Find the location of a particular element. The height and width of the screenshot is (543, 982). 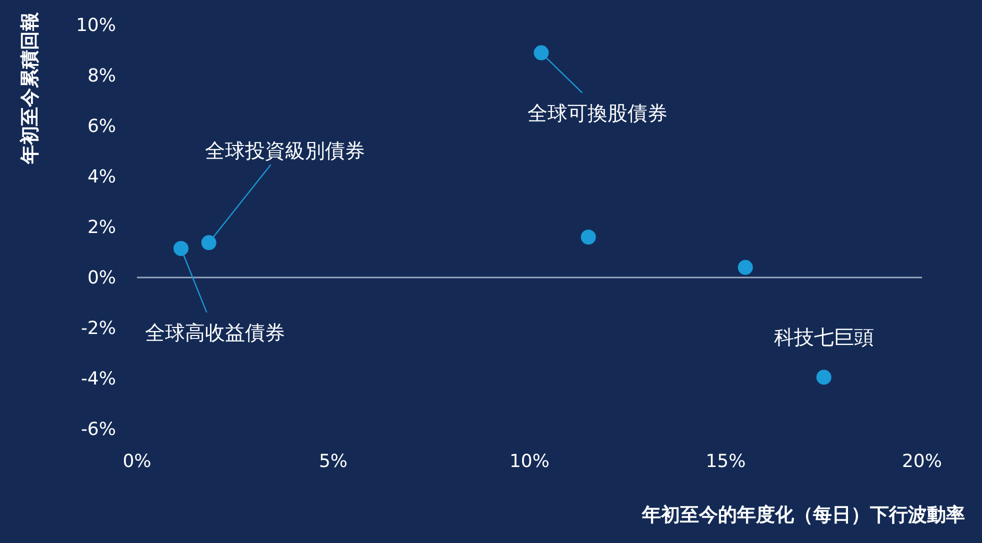

y-axis-title: 年初至今累積回報 is located at coordinates (30, 88).